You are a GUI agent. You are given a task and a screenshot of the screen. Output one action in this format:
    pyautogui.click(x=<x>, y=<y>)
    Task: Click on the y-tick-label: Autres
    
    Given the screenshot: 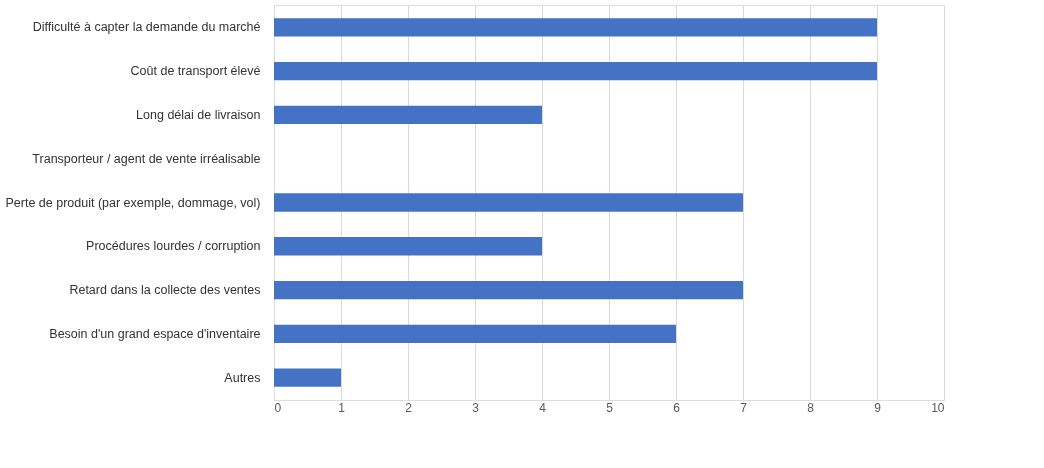 What is the action you would take?
    pyautogui.click(x=242, y=377)
    